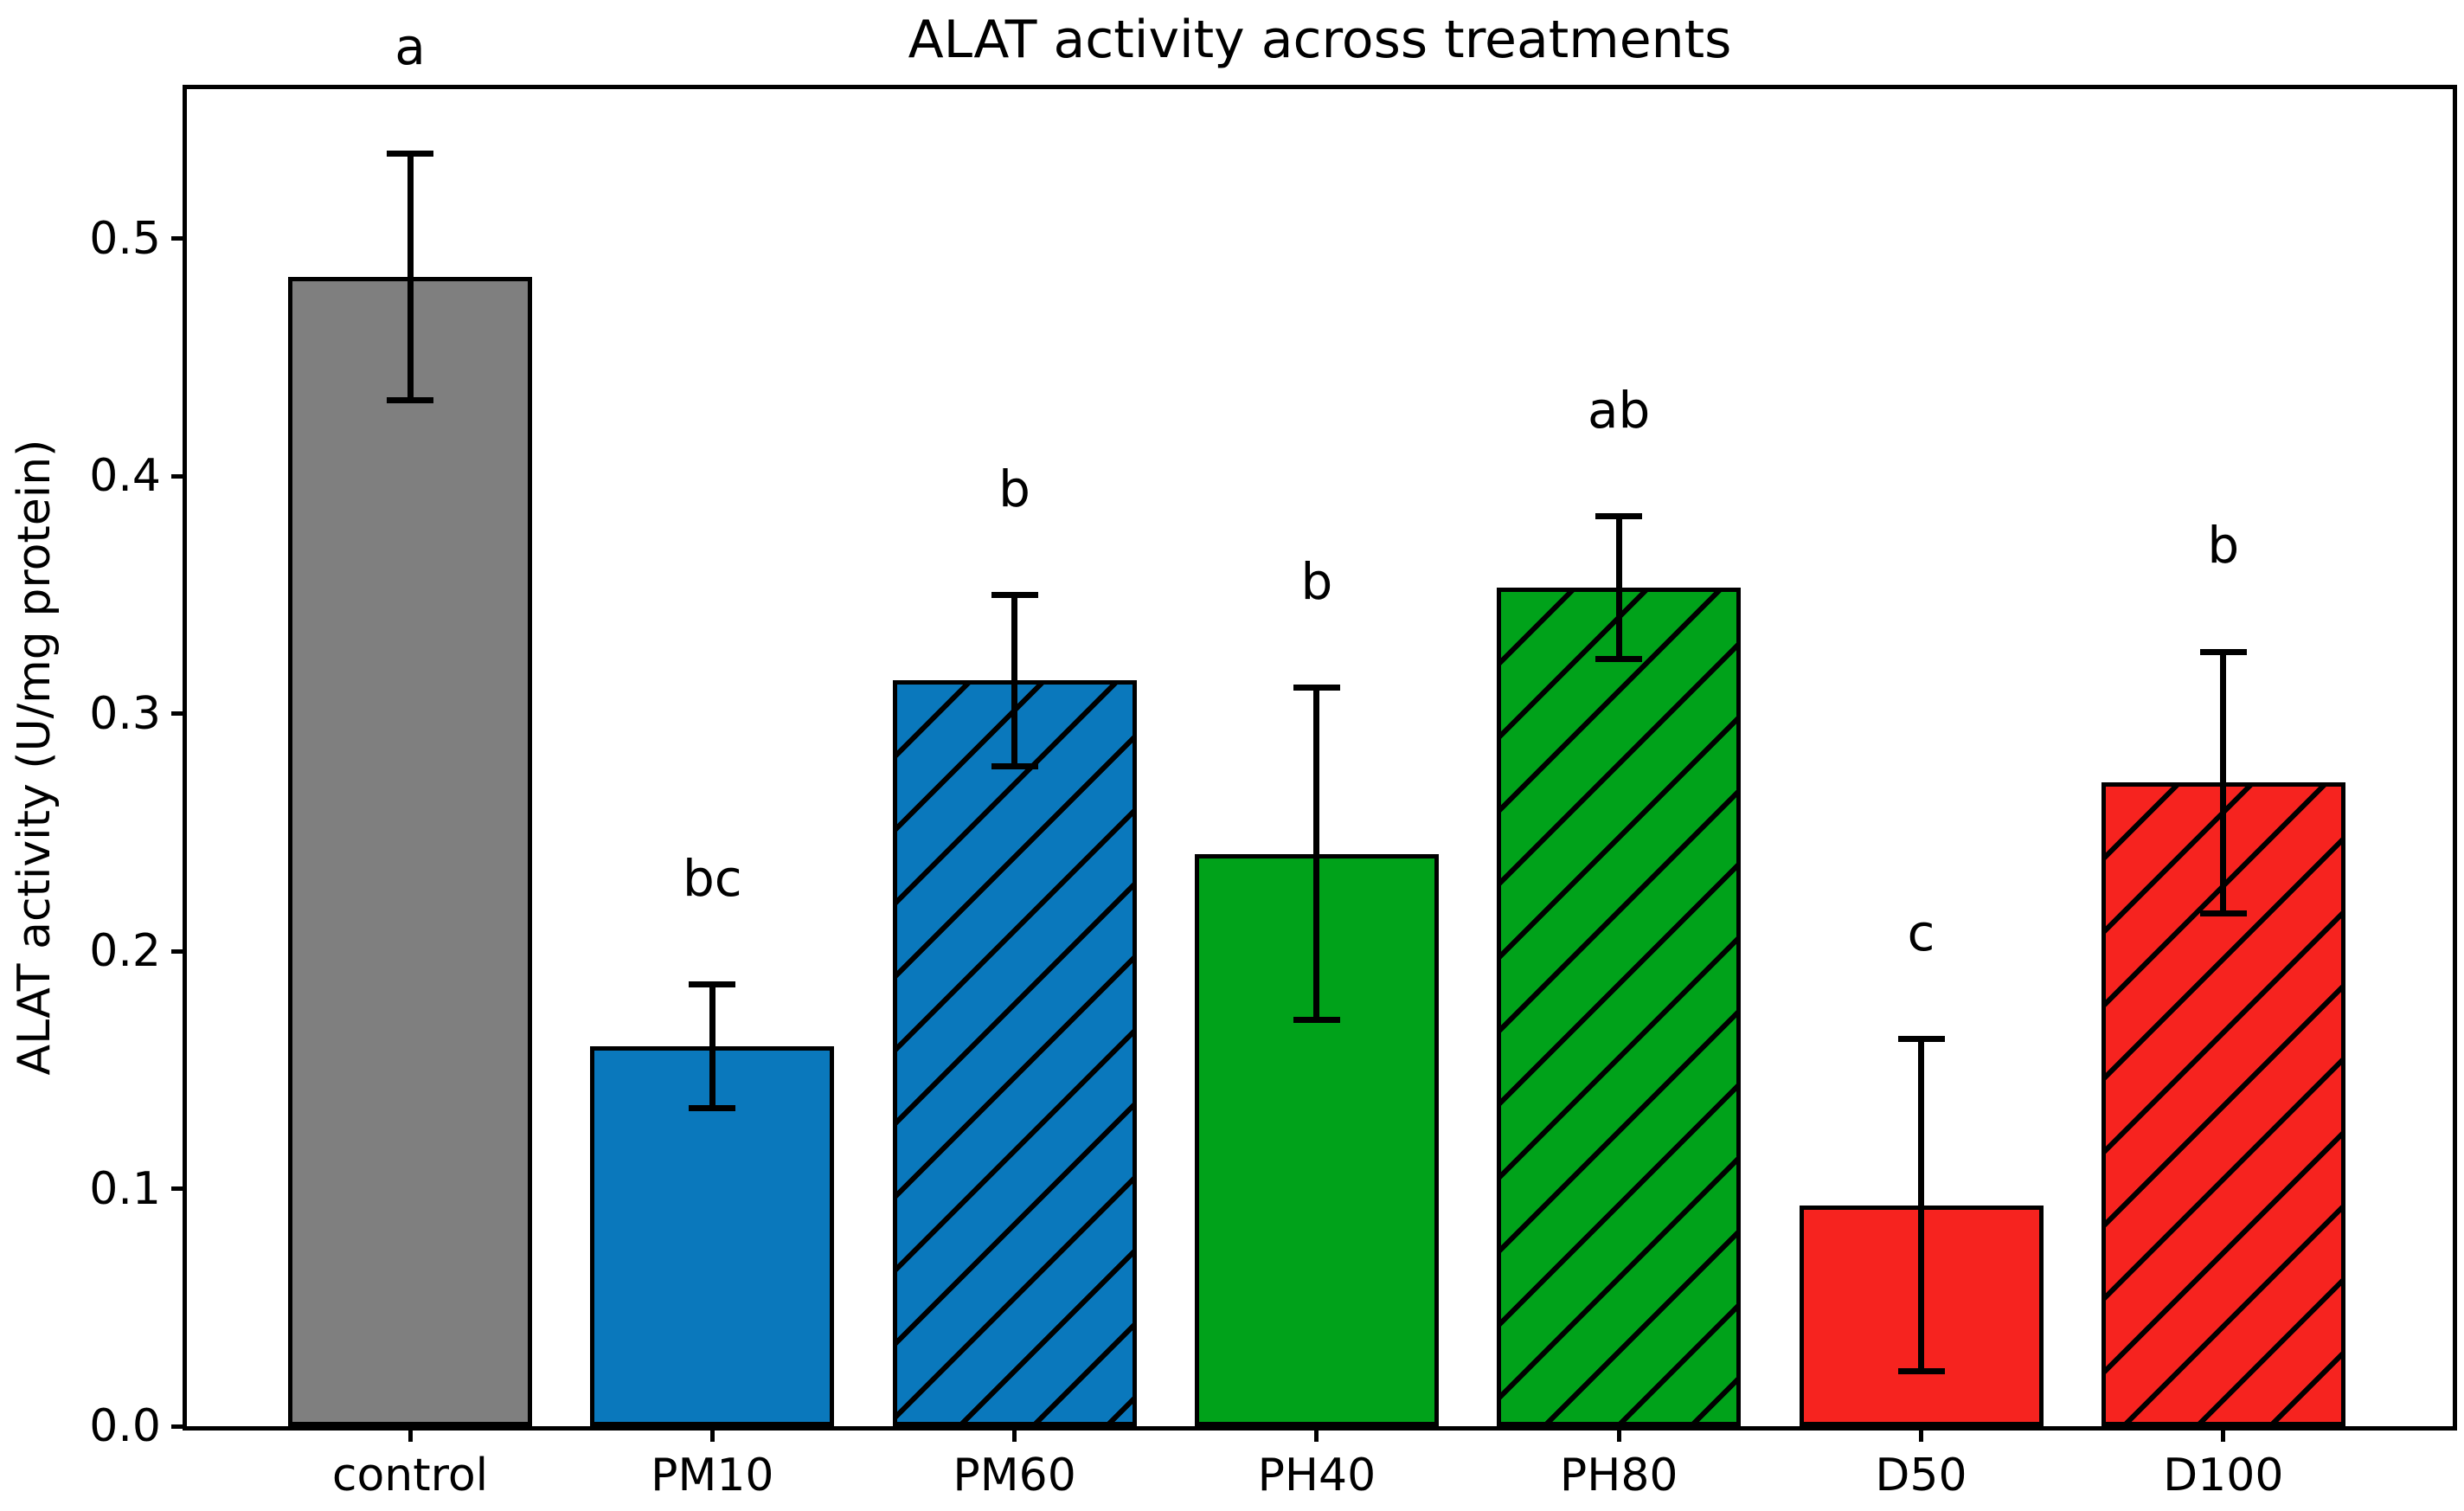  What do you see at coordinates (1015, 1475) in the screenshot?
I see `x-tick-label-pm60: PM60` at bounding box center [1015, 1475].